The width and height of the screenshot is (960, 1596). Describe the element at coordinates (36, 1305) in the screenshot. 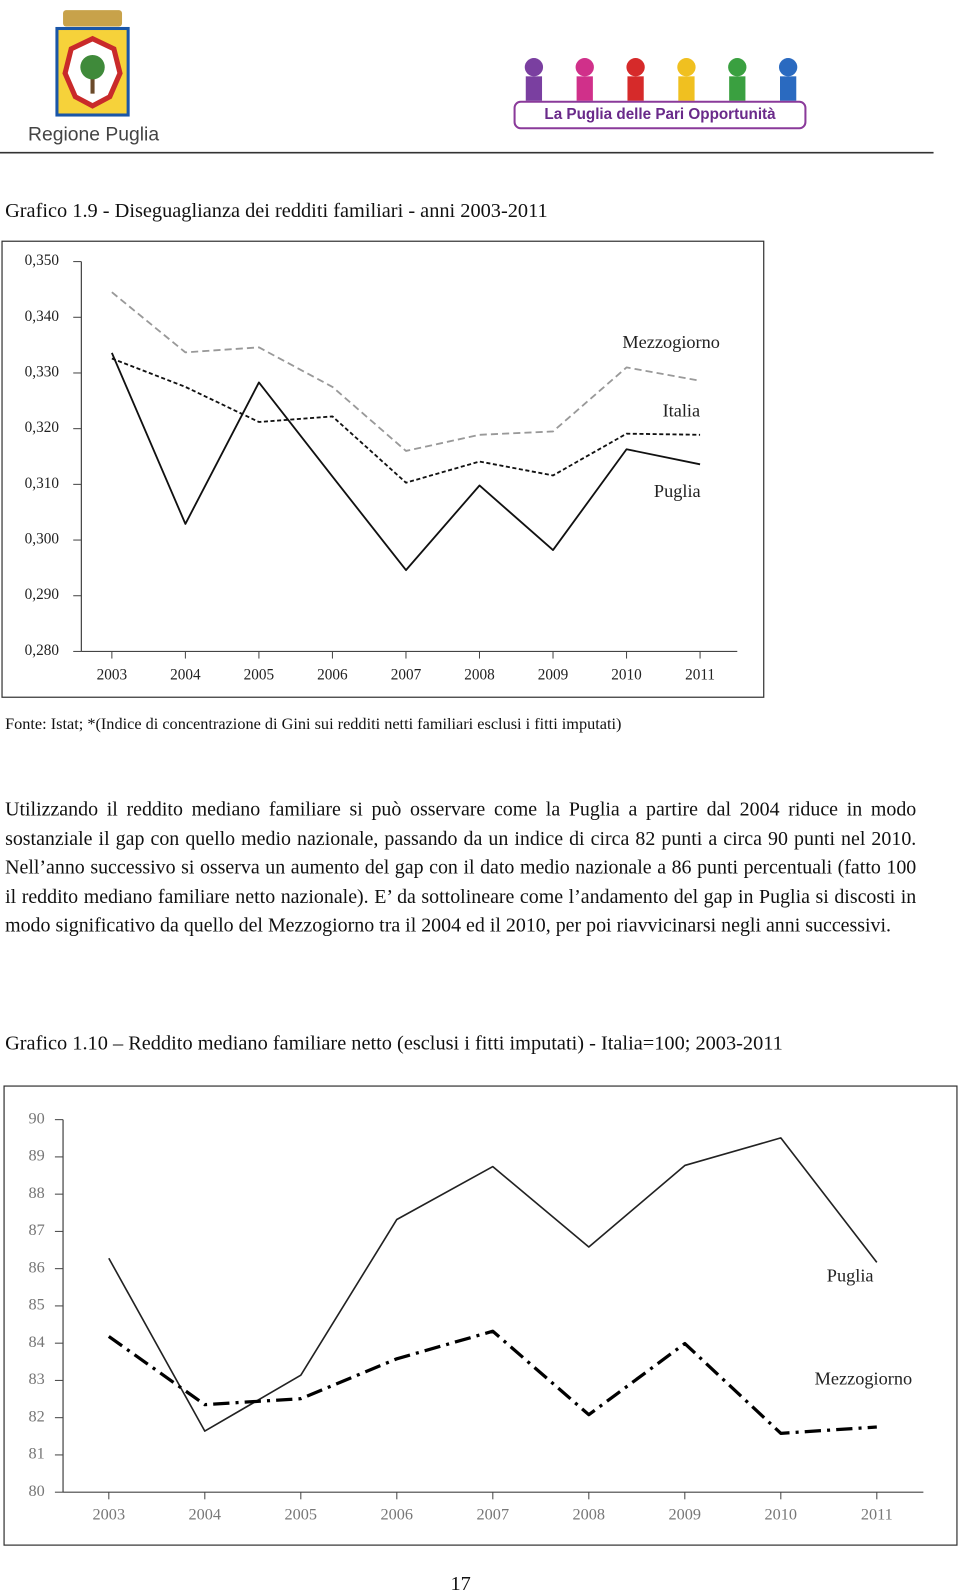

I see `y-tick-label: 85` at that location.